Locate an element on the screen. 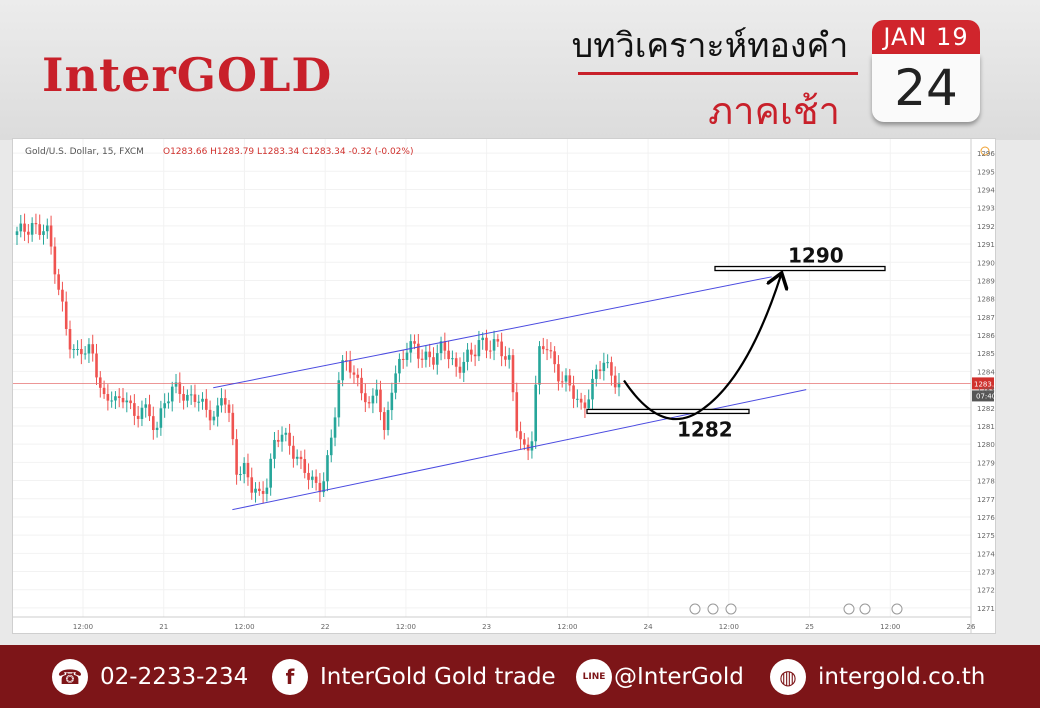 This screenshot has width=1040, height=708. calendar-icon: JAN 19 24 is located at coordinates (926, 72).